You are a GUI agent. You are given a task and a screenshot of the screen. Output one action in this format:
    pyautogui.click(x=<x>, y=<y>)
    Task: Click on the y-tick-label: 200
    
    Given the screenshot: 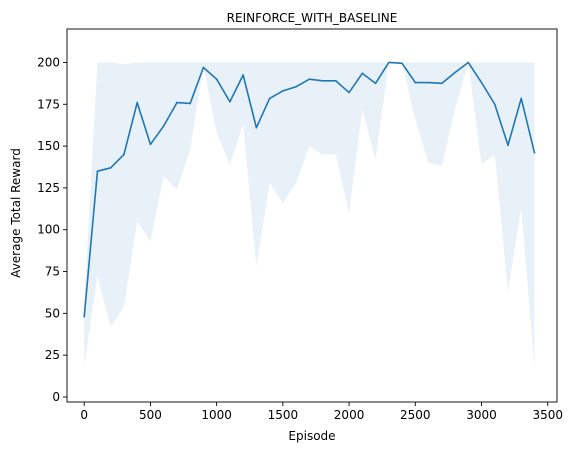 What is the action you would take?
    pyautogui.click(x=48, y=62)
    